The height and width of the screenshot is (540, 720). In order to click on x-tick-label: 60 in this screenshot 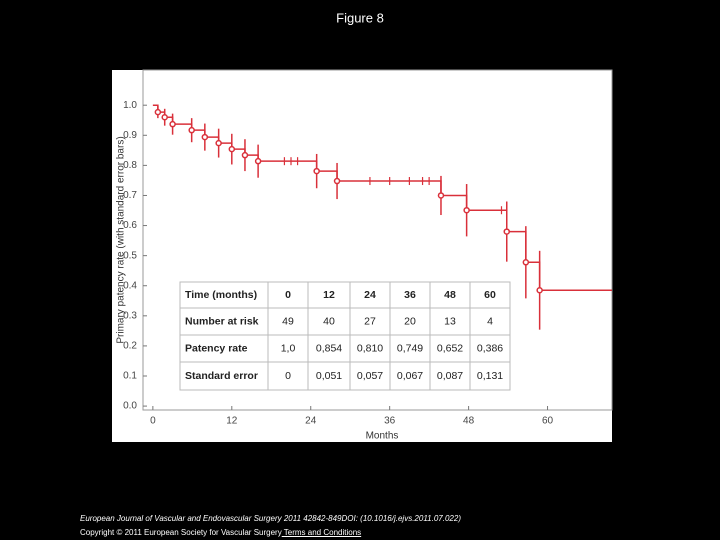, I will do `click(548, 421)`.